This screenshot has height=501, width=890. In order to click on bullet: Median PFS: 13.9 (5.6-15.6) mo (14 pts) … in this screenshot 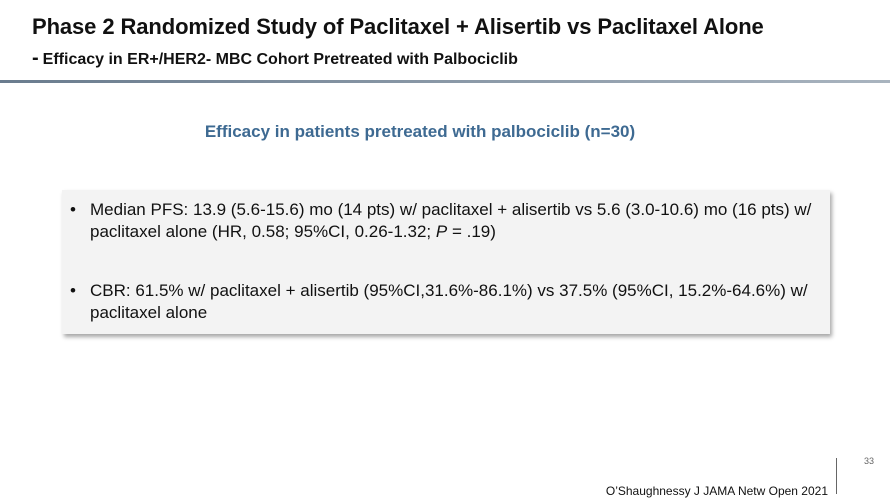, I will do `click(450, 221)`.